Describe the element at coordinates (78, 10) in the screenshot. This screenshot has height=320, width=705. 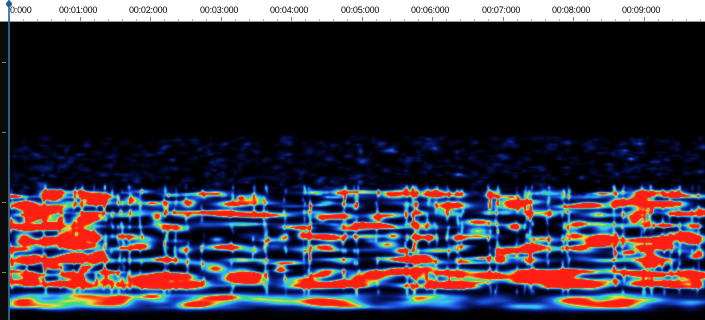
I see `time-label-1: 00:01:000` at that location.